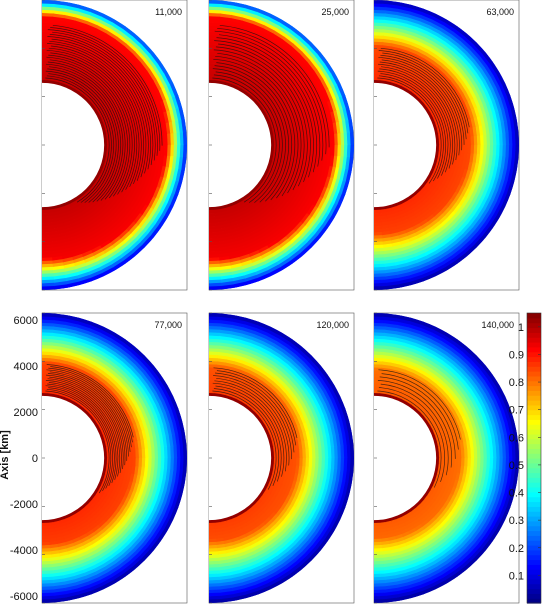 The width and height of the screenshot is (555, 604). I want to click on temperature-field, so click(281, 145).